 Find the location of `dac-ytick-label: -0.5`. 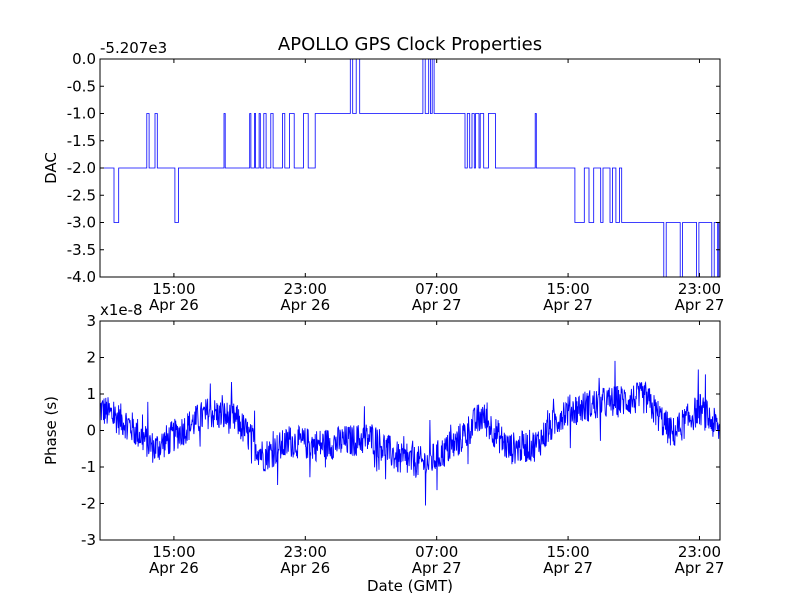

dac-ytick-label: -0.5 is located at coordinates (81, 86).